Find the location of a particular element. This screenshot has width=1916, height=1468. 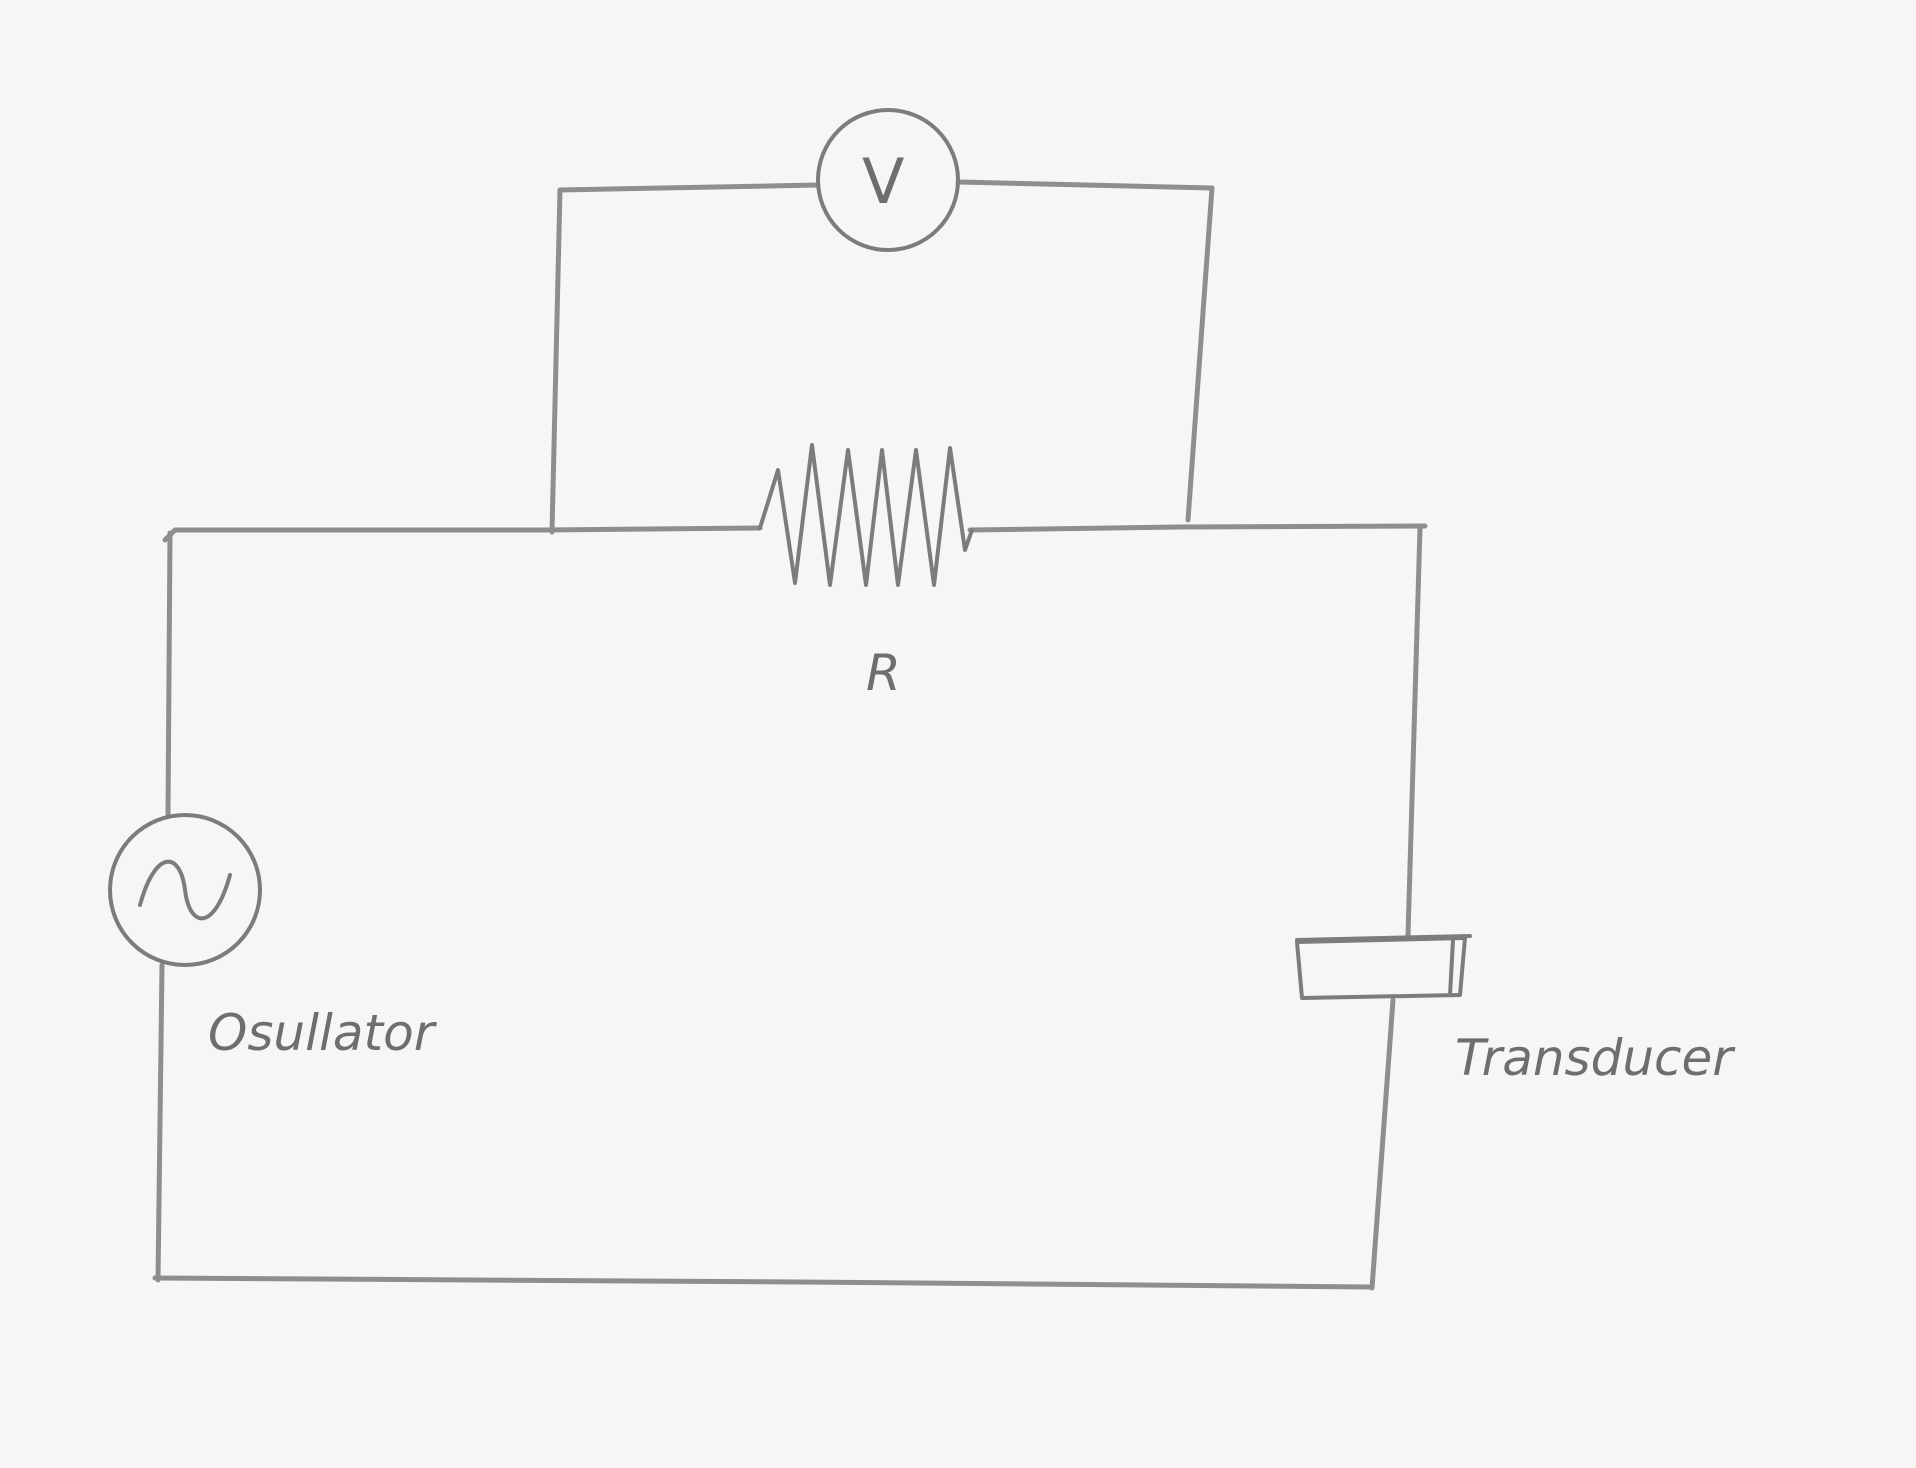

transducer-top-plate is located at coordinates (1383, 938).